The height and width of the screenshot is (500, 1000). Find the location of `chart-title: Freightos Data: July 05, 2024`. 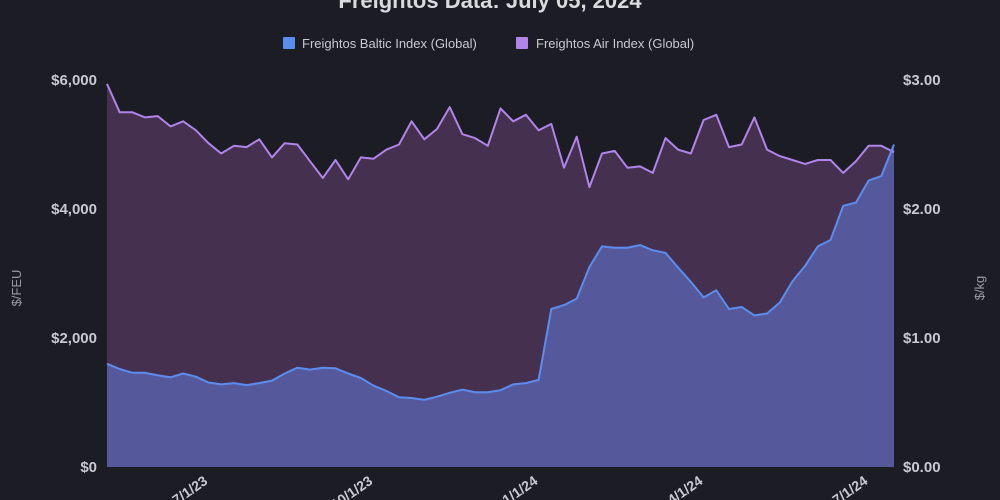

chart-title: Freightos Data: July 05, 2024 is located at coordinates (490, 6).